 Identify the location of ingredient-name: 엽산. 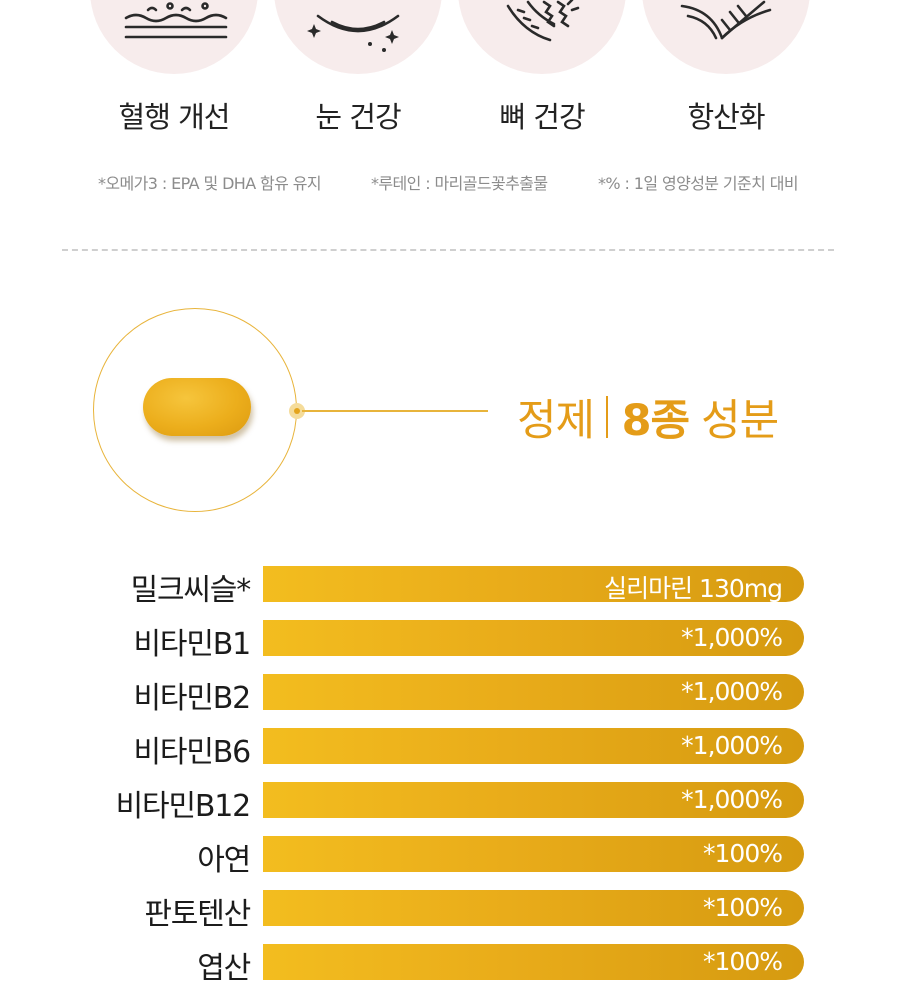
(224, 968).